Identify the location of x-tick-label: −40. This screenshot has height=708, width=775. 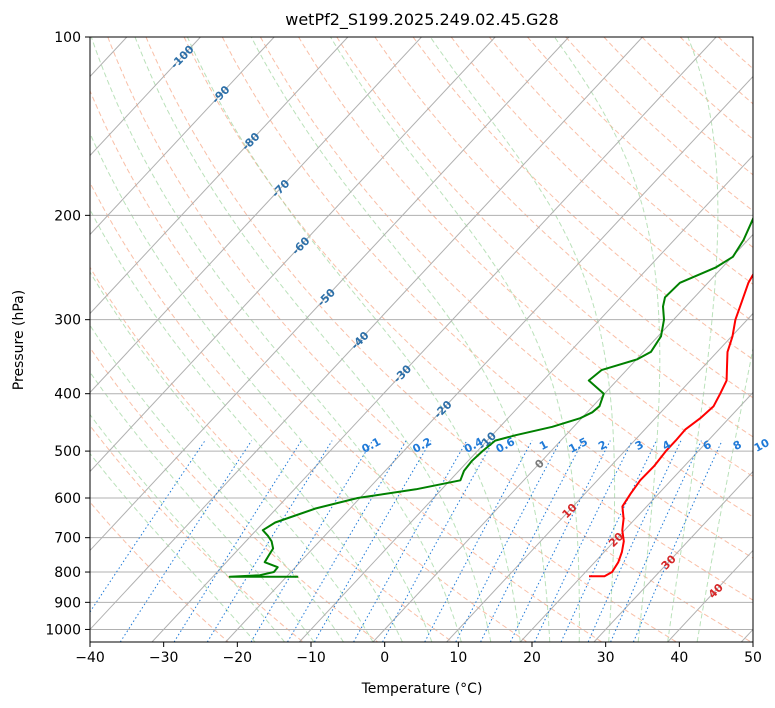
(90, 658).